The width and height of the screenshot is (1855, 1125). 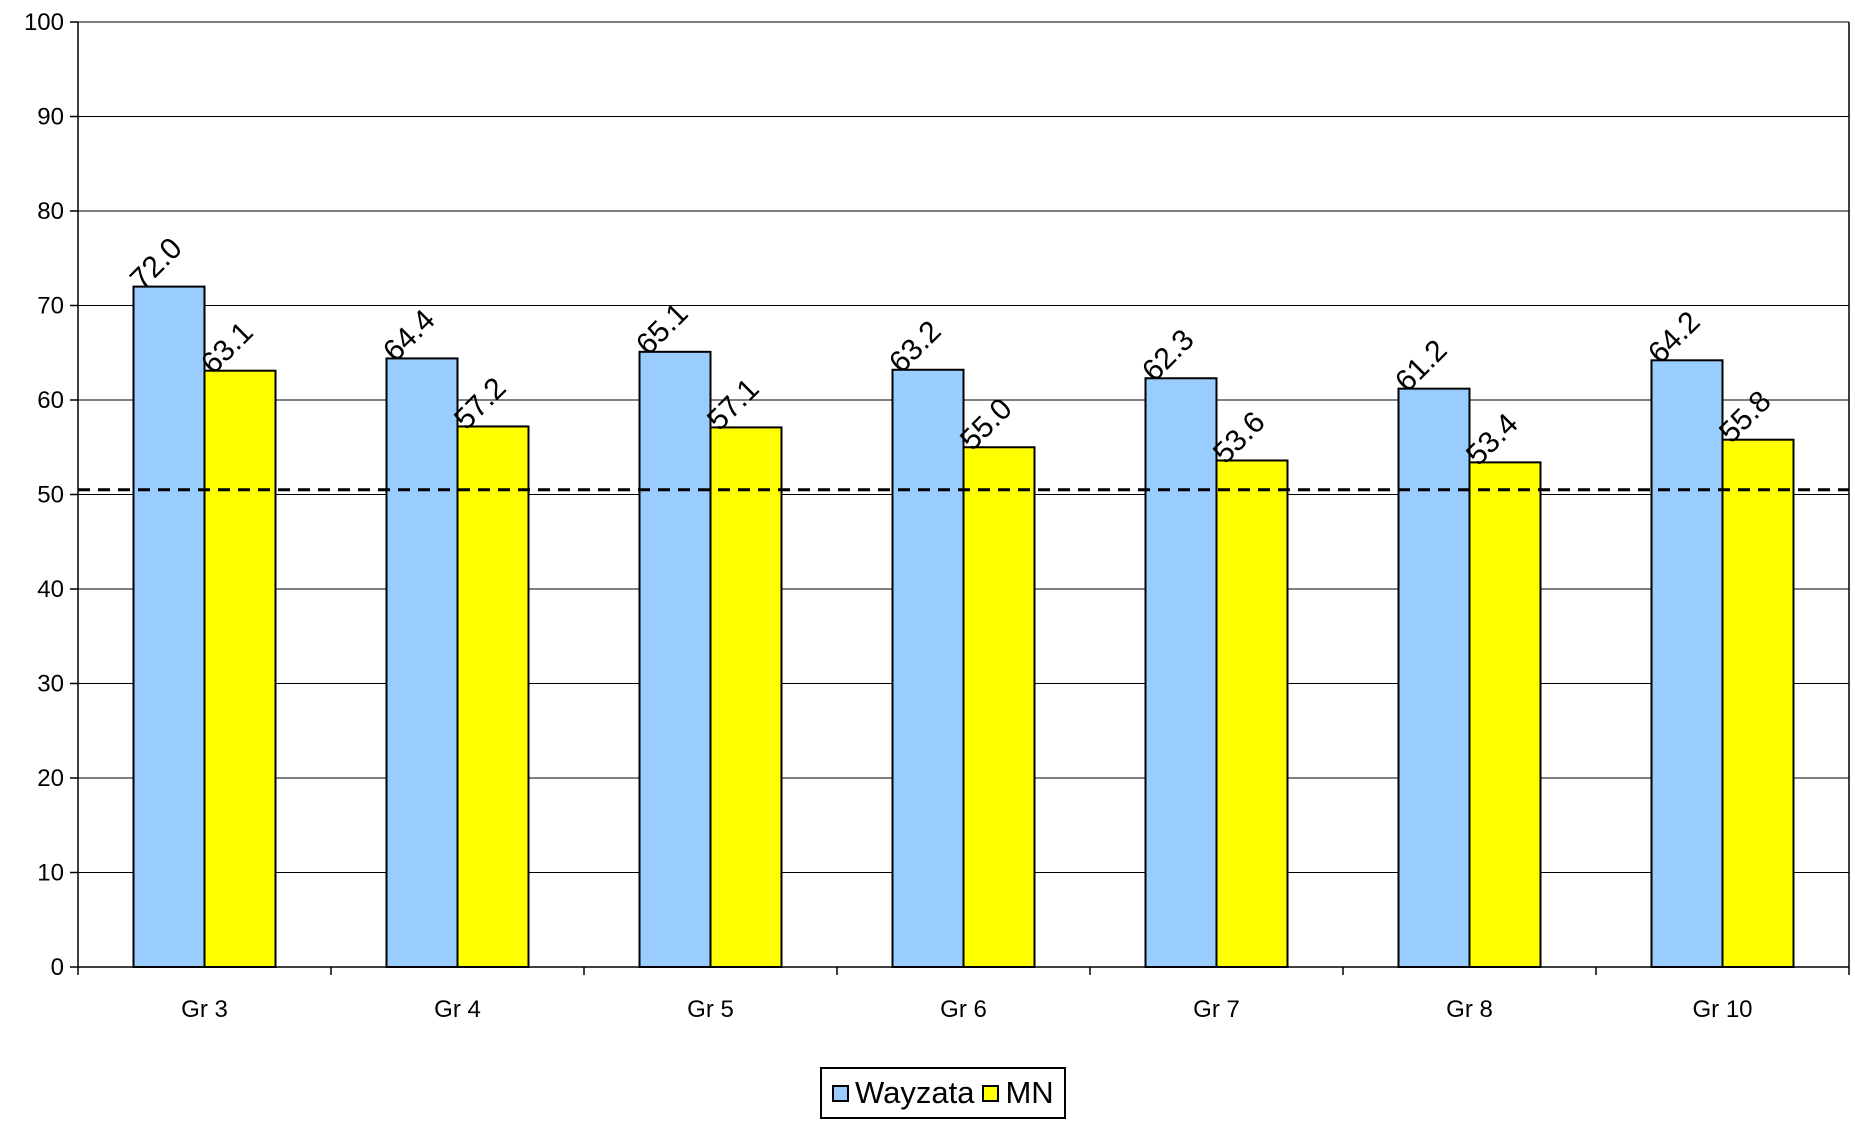 I want to click on x-tick-label: Gr 7, so click(x=1216, y=1009).